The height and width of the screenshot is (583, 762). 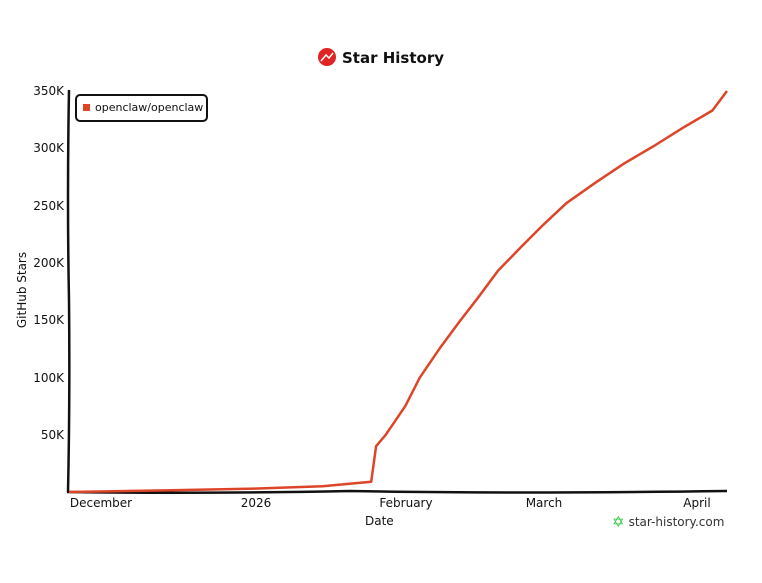 I want to click on y-axis, so click(x=68, y=291).